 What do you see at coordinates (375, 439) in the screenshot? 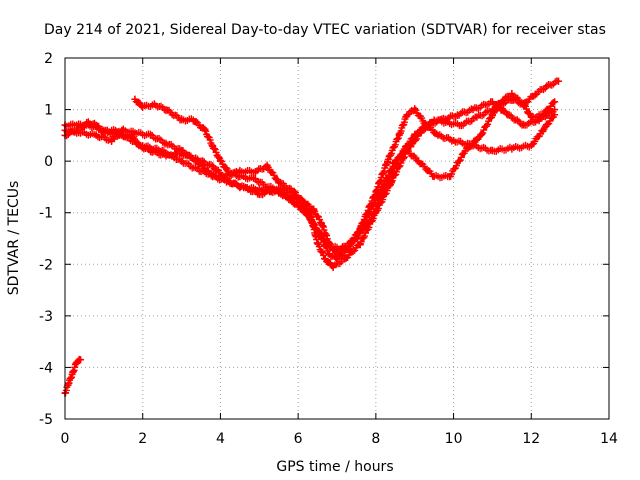
I see `x-tick-label: 8` at bounding box center [375, 439].